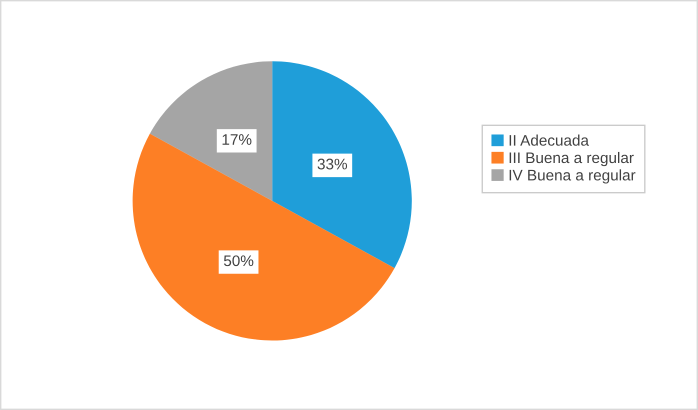 The image size is (698, 410). What do you see at coordinates (573, 176) in the screenshot?
I see `legend-label: IV Buena a regular` at bounding box center [573, 176].